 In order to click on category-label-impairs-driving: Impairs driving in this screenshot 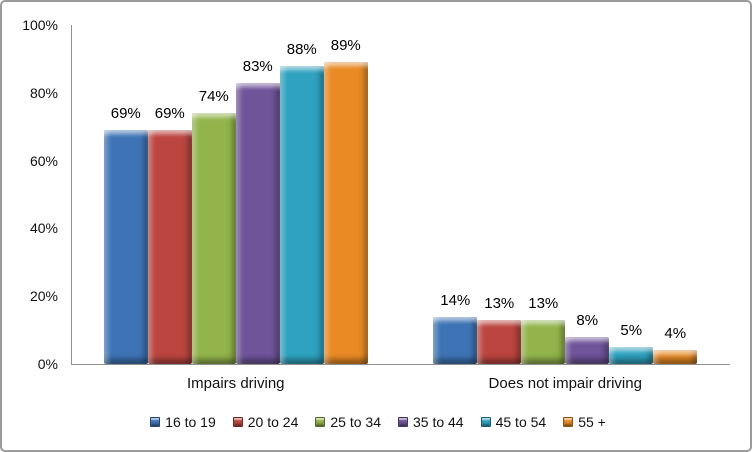, I will do `click(235, 383)`.